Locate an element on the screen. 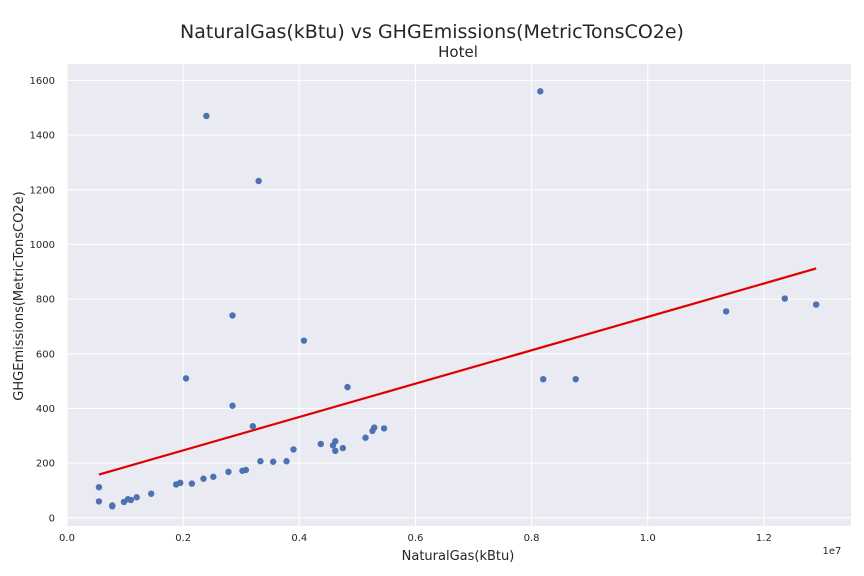 The image size is (864, 576). y-tick-label: 800 is located at coordinates (45, 300).